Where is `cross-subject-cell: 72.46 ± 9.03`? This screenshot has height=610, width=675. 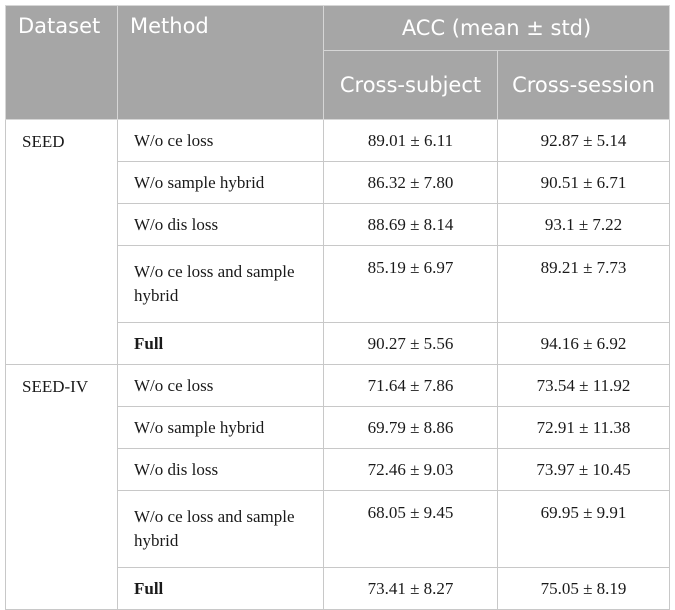 cross-subject-cell: 72.46 ± 9.03 is located at coordinates (410, 469).